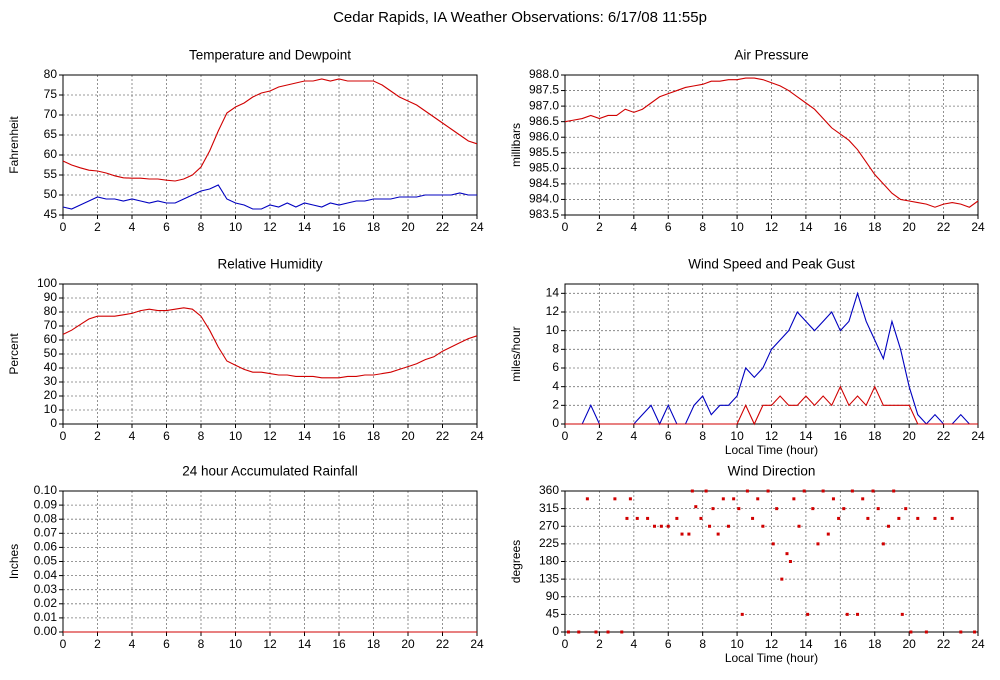 Image resolution: width=1000 pixels, height=680 pixels. Describe the element at coordinates (51, 134) in the screenshot. I see `y-tick-label: 65` at that location.